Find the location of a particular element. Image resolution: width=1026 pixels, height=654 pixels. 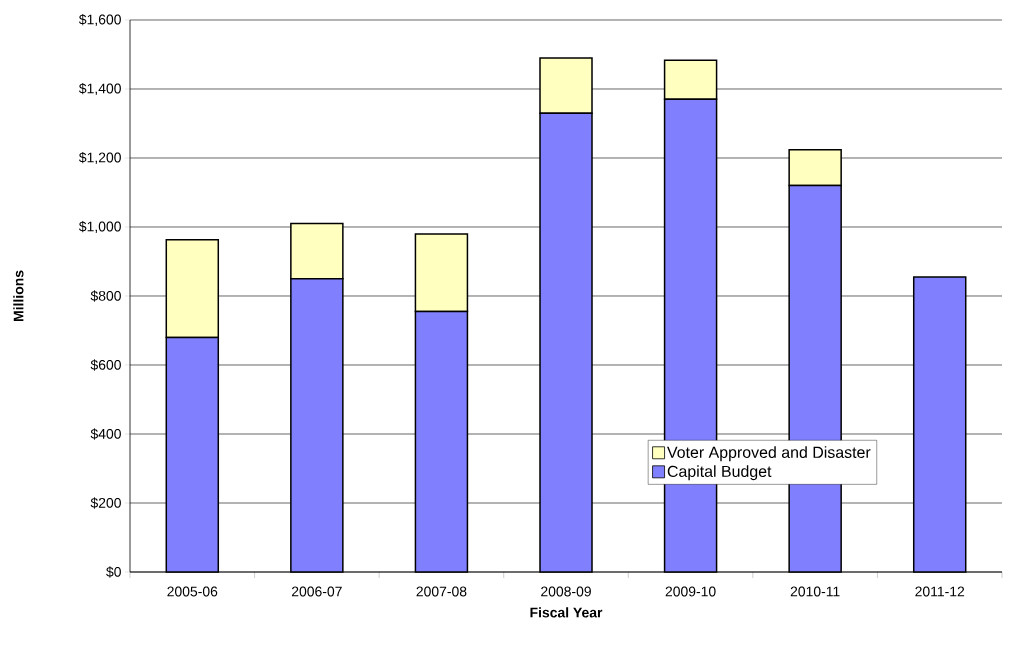

x-tick-label: 2011-12 is located at coordinates (940, 591).